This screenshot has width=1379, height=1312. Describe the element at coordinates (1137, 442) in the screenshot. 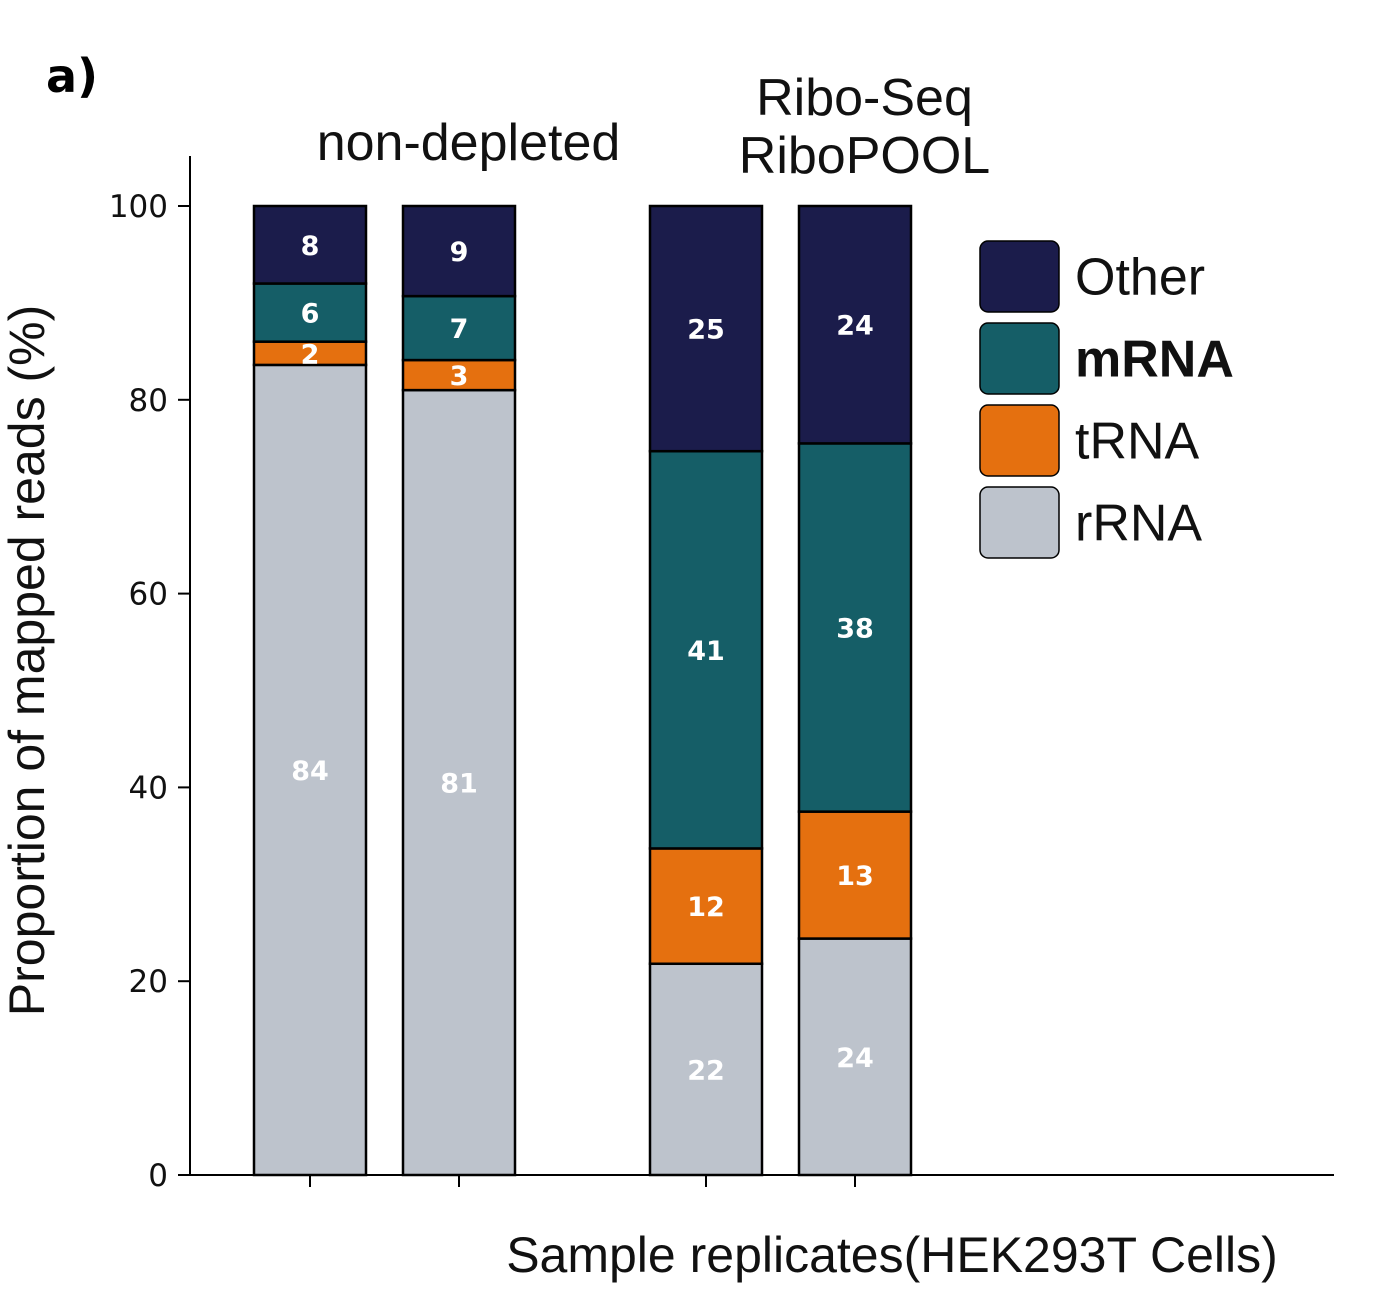

I see `legend-label-trna: tRNA` at that location.